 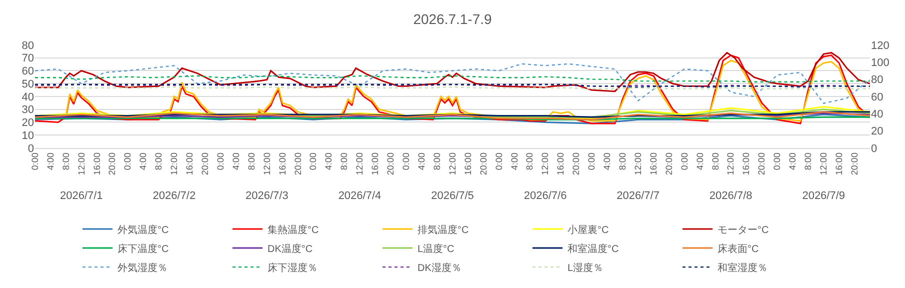 What do you see at coordinates (143, 248) in the screenshot?
I see `legend-label: 床下温度°C` at bounding box center [143, 248].